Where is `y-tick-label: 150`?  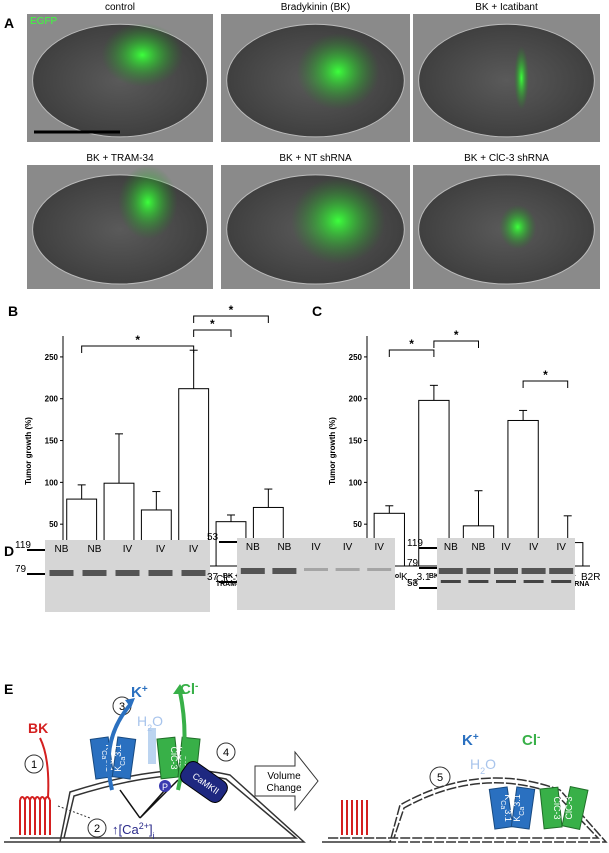 y-tick-label: 150 is located at coordinates (52, 441).